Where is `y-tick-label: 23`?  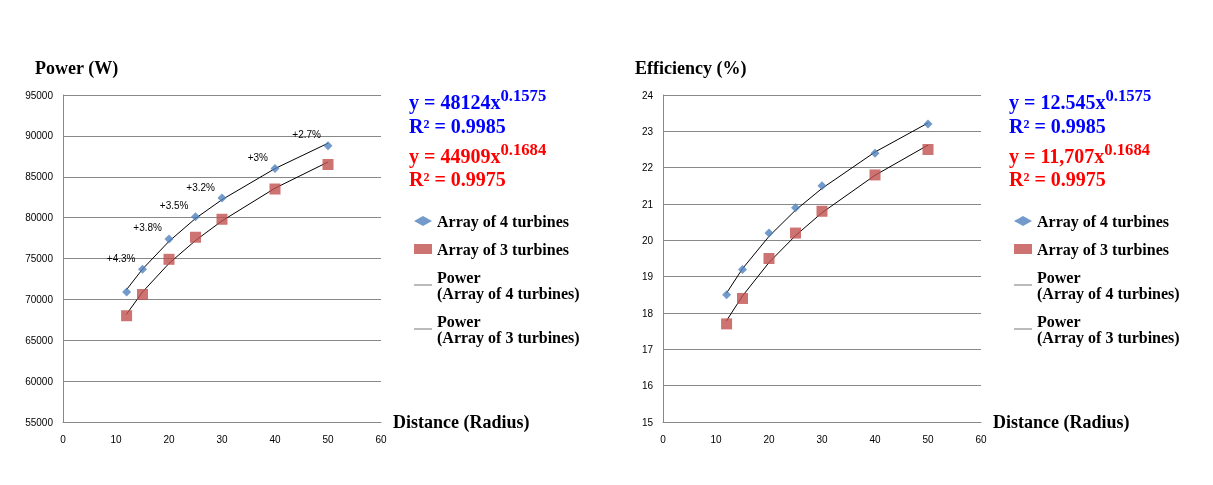
y-tick-label: 23 is located at coordinates (647, 131).